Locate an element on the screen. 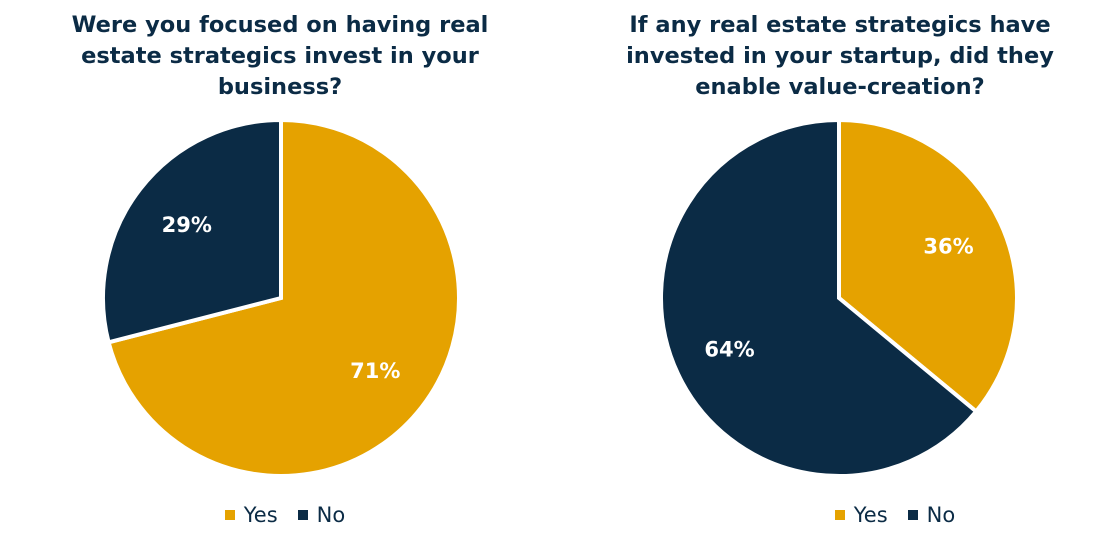  pie-slice-no is located at coordinates (192, 231).